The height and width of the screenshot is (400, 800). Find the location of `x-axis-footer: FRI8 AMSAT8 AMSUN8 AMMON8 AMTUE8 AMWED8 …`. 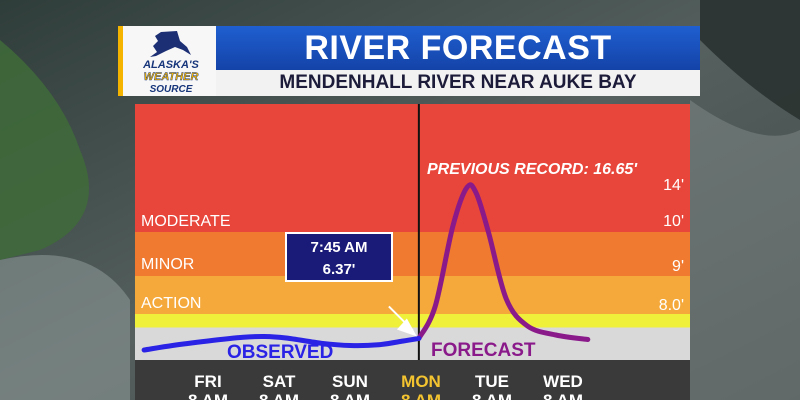

x-axis-footer: FRI8 AMSAT8 AMSUN8 AMMON8 AMTUE8 AMWED8 … is located at coordinates (412, 380).